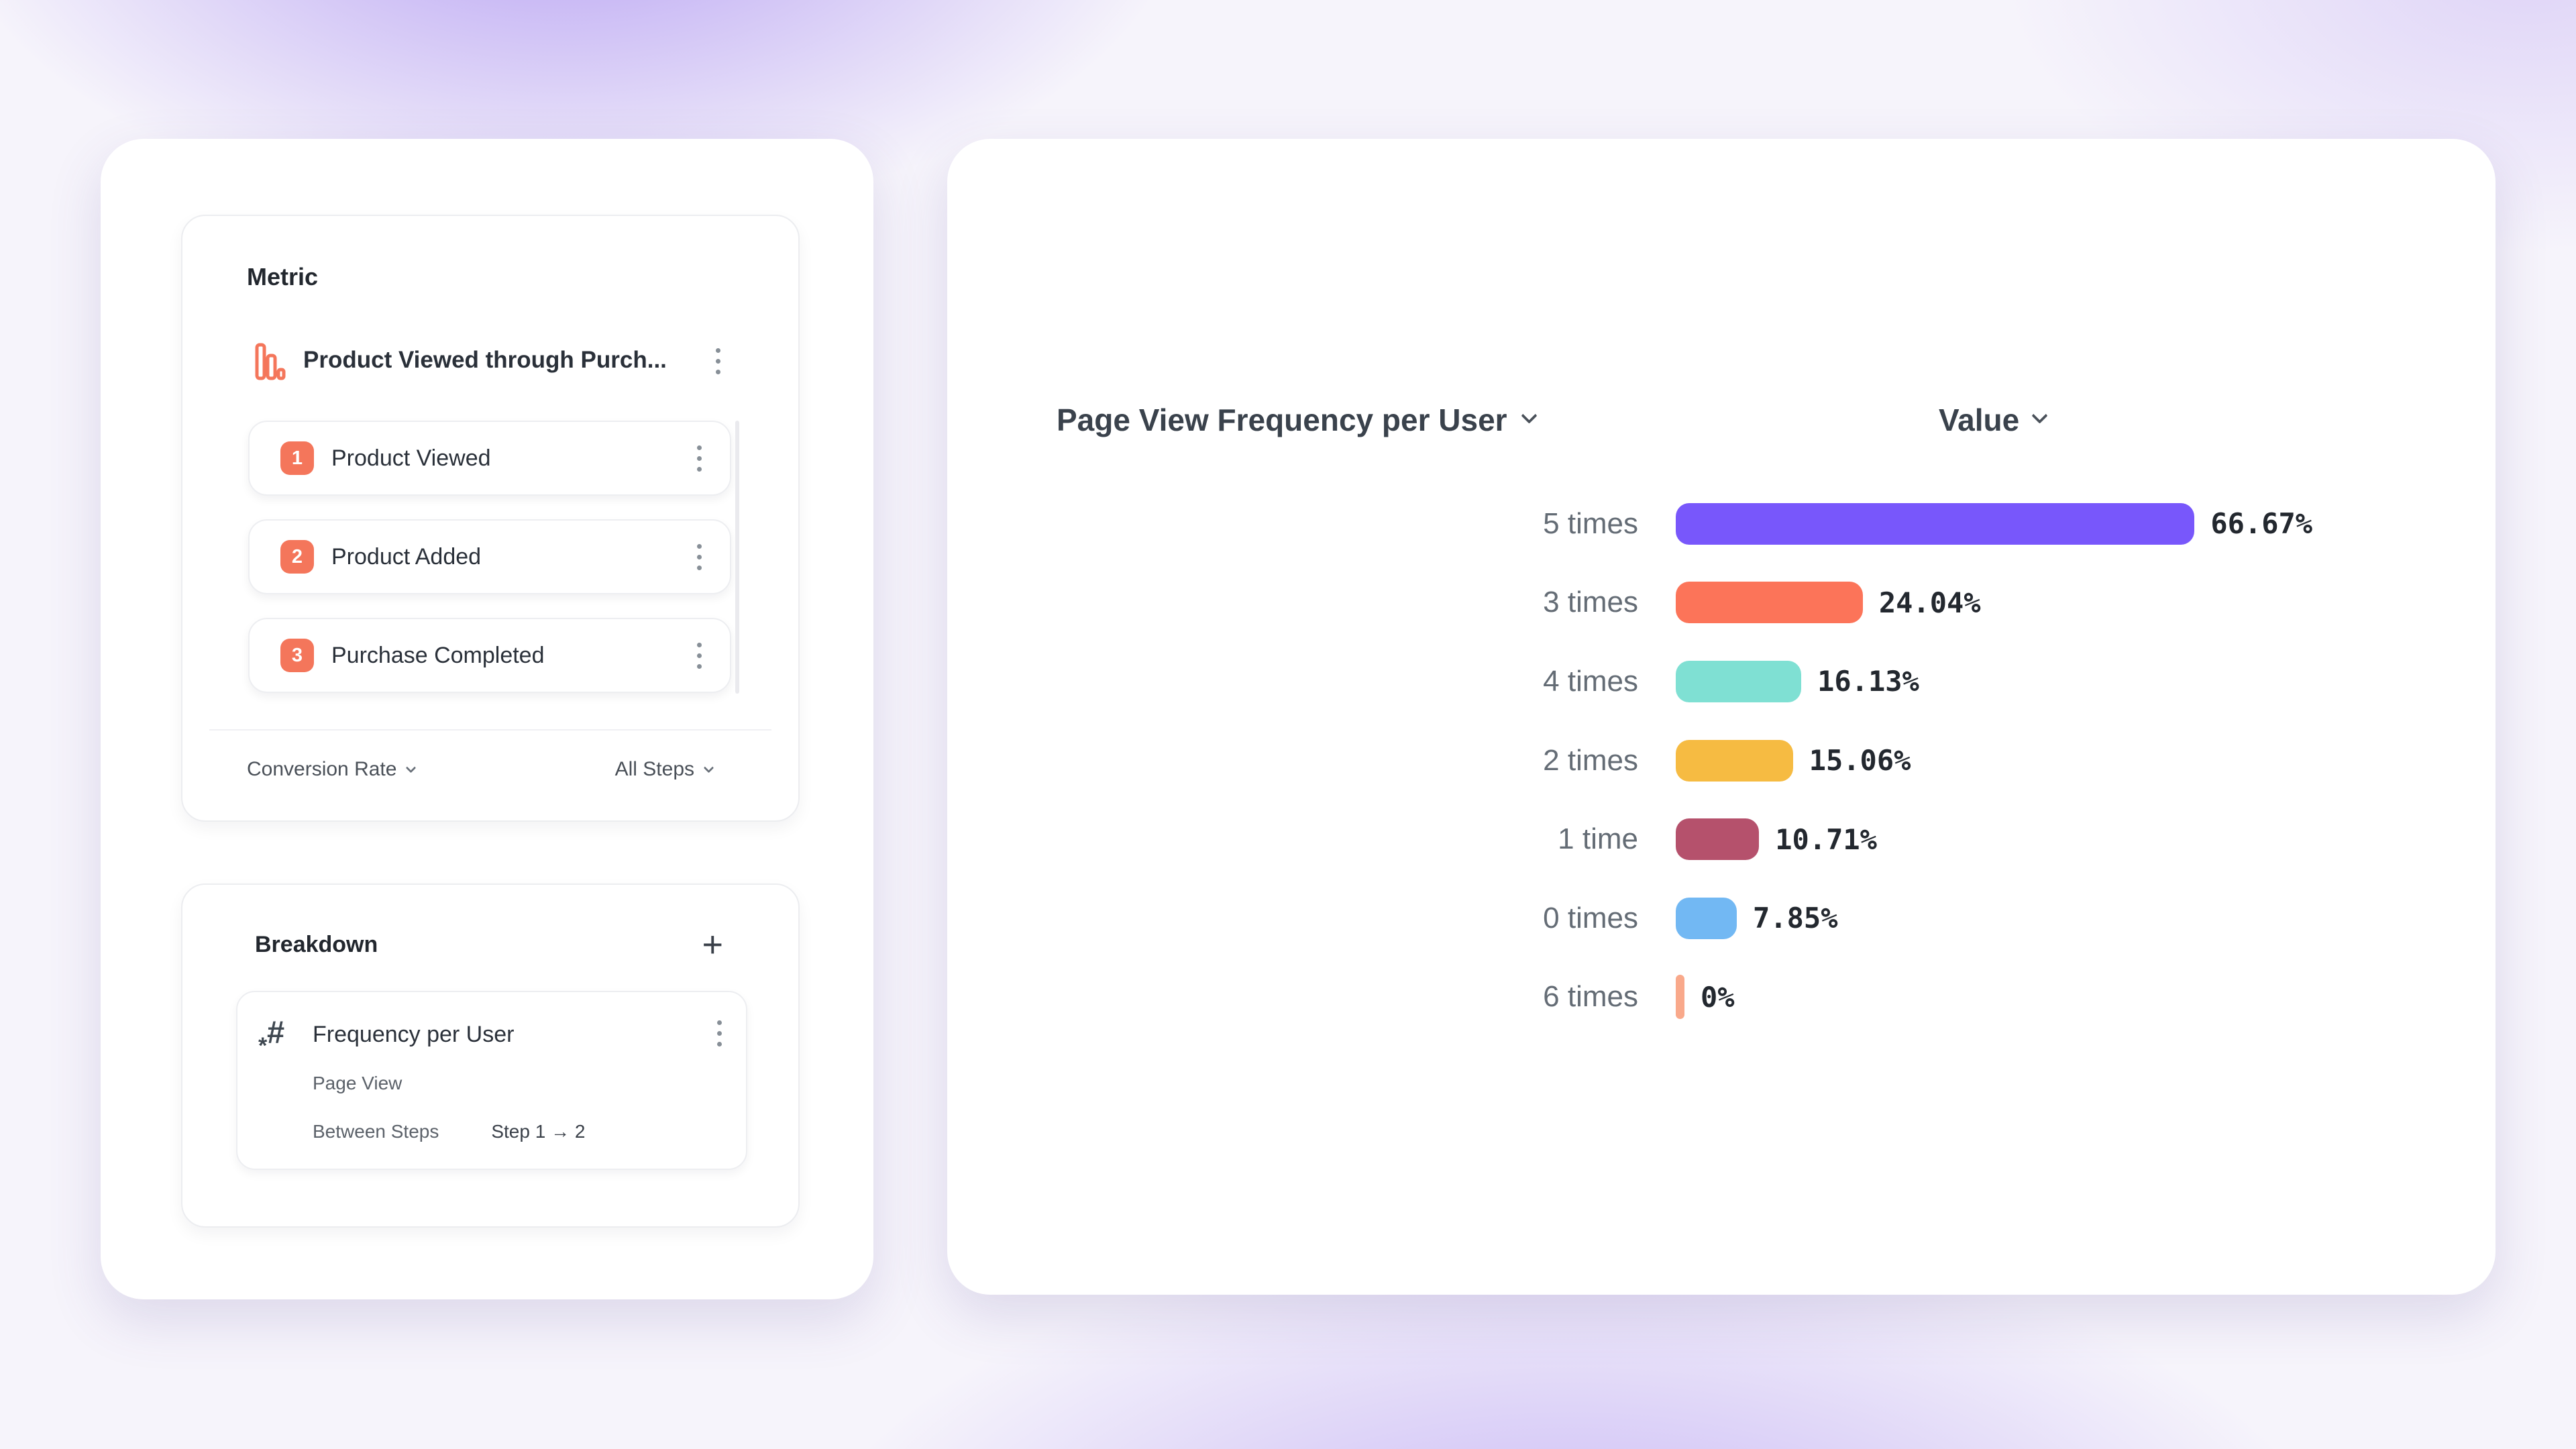 Image resolution: width=2576 pixels, height=1449 pixels. I want to click on chart-row-label: 0 times, so click(1590, 917).